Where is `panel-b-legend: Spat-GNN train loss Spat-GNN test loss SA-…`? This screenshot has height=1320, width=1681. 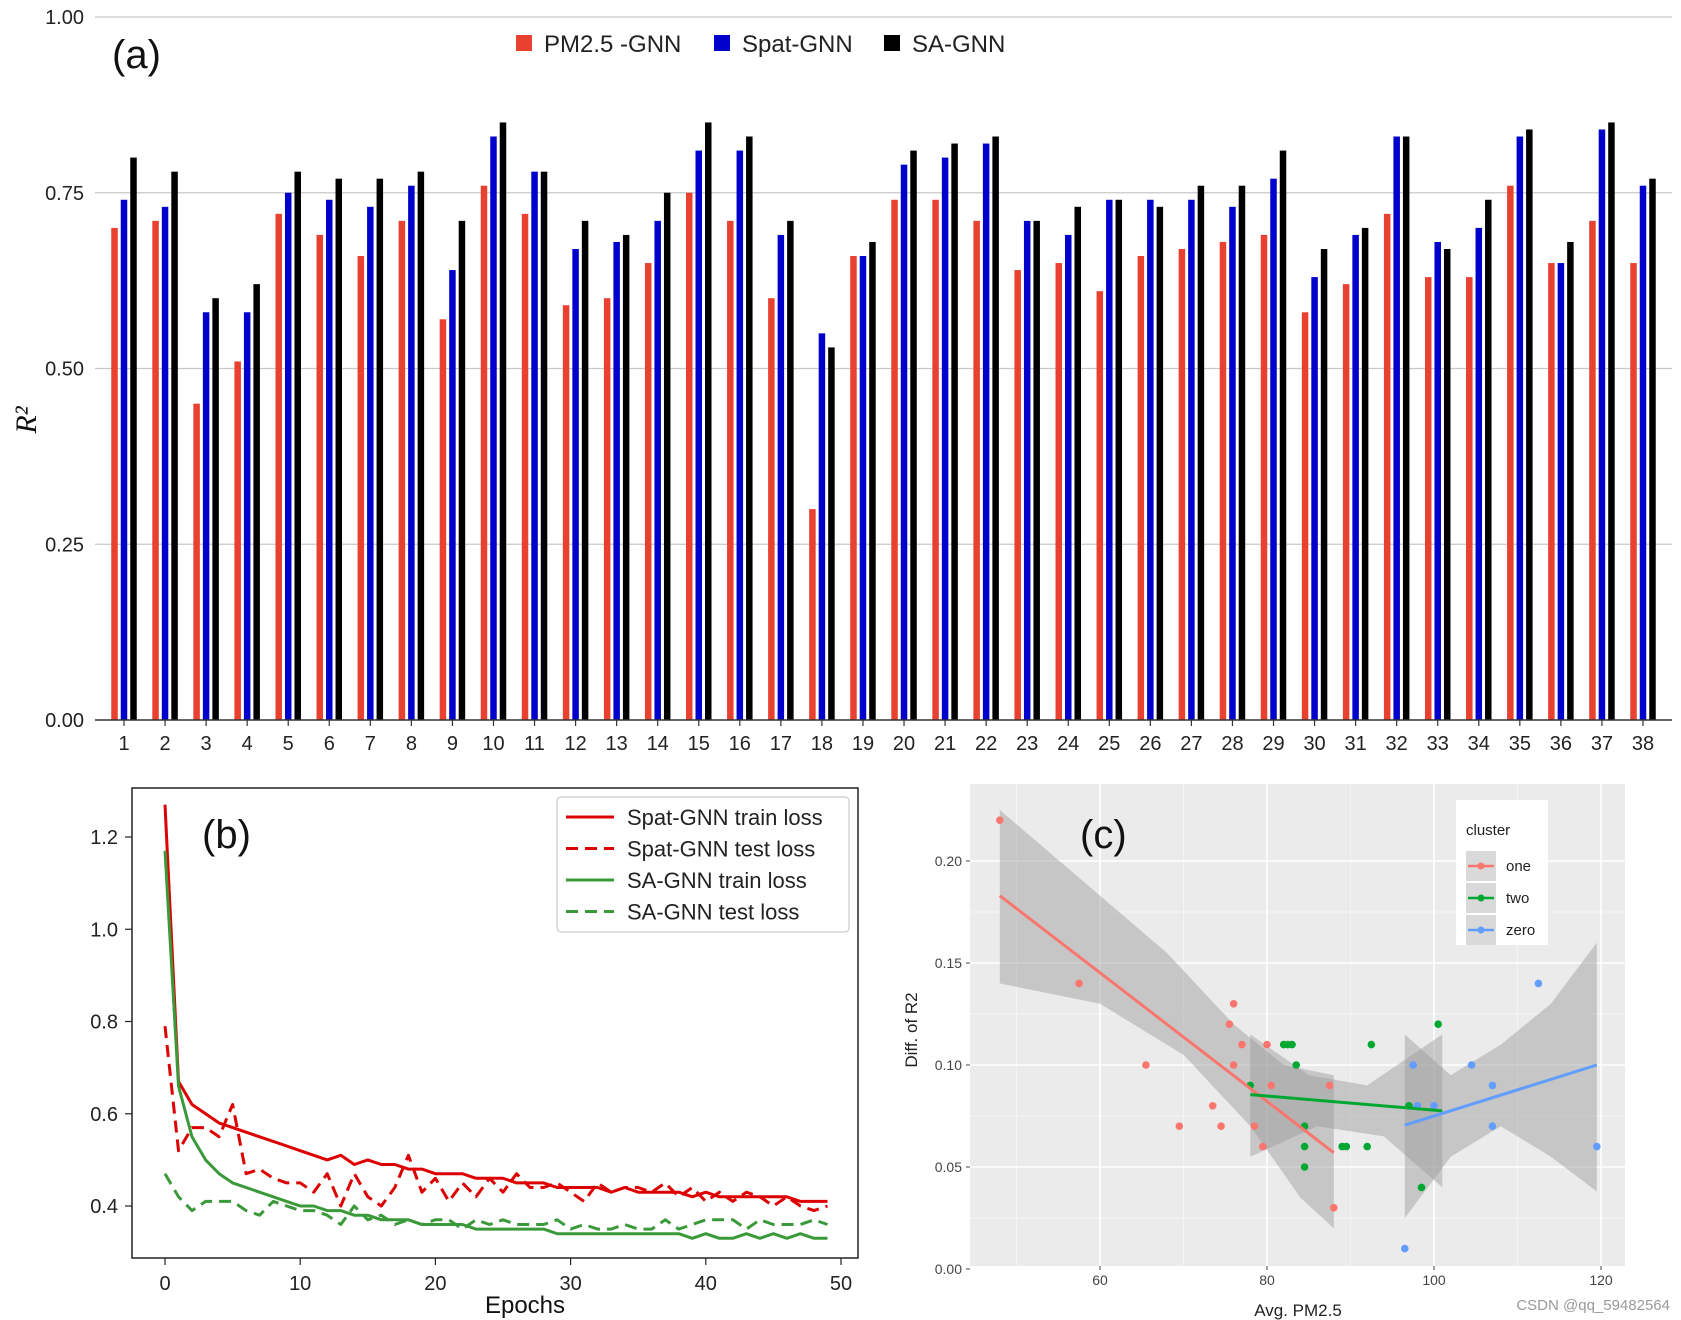
panel-b-legend: Spat-GNN train loss Spat-GNN test loss SA-… is located at coordinates (703, 864).